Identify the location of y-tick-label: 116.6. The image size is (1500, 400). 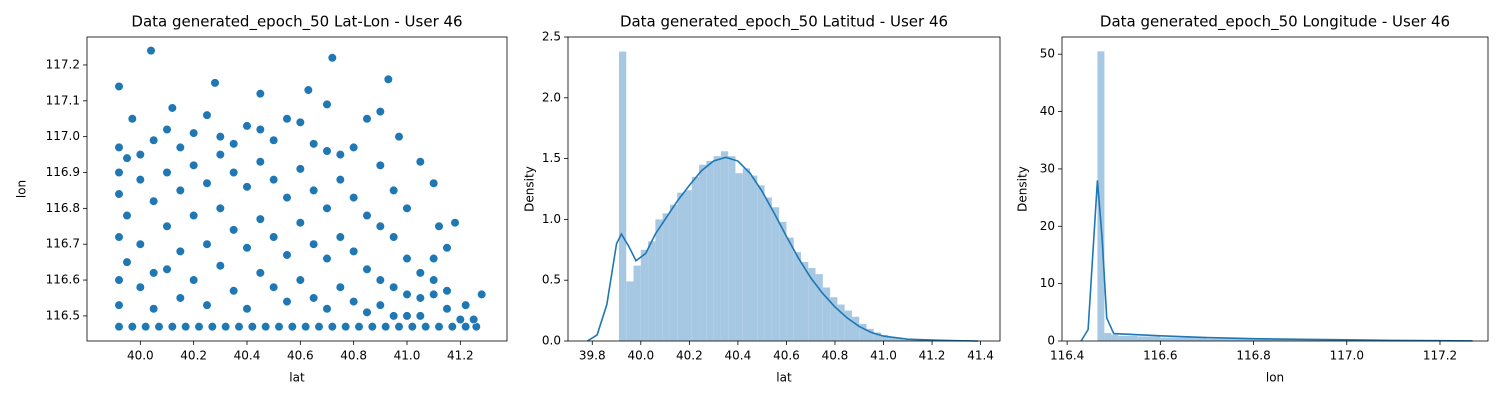
(63, 280).